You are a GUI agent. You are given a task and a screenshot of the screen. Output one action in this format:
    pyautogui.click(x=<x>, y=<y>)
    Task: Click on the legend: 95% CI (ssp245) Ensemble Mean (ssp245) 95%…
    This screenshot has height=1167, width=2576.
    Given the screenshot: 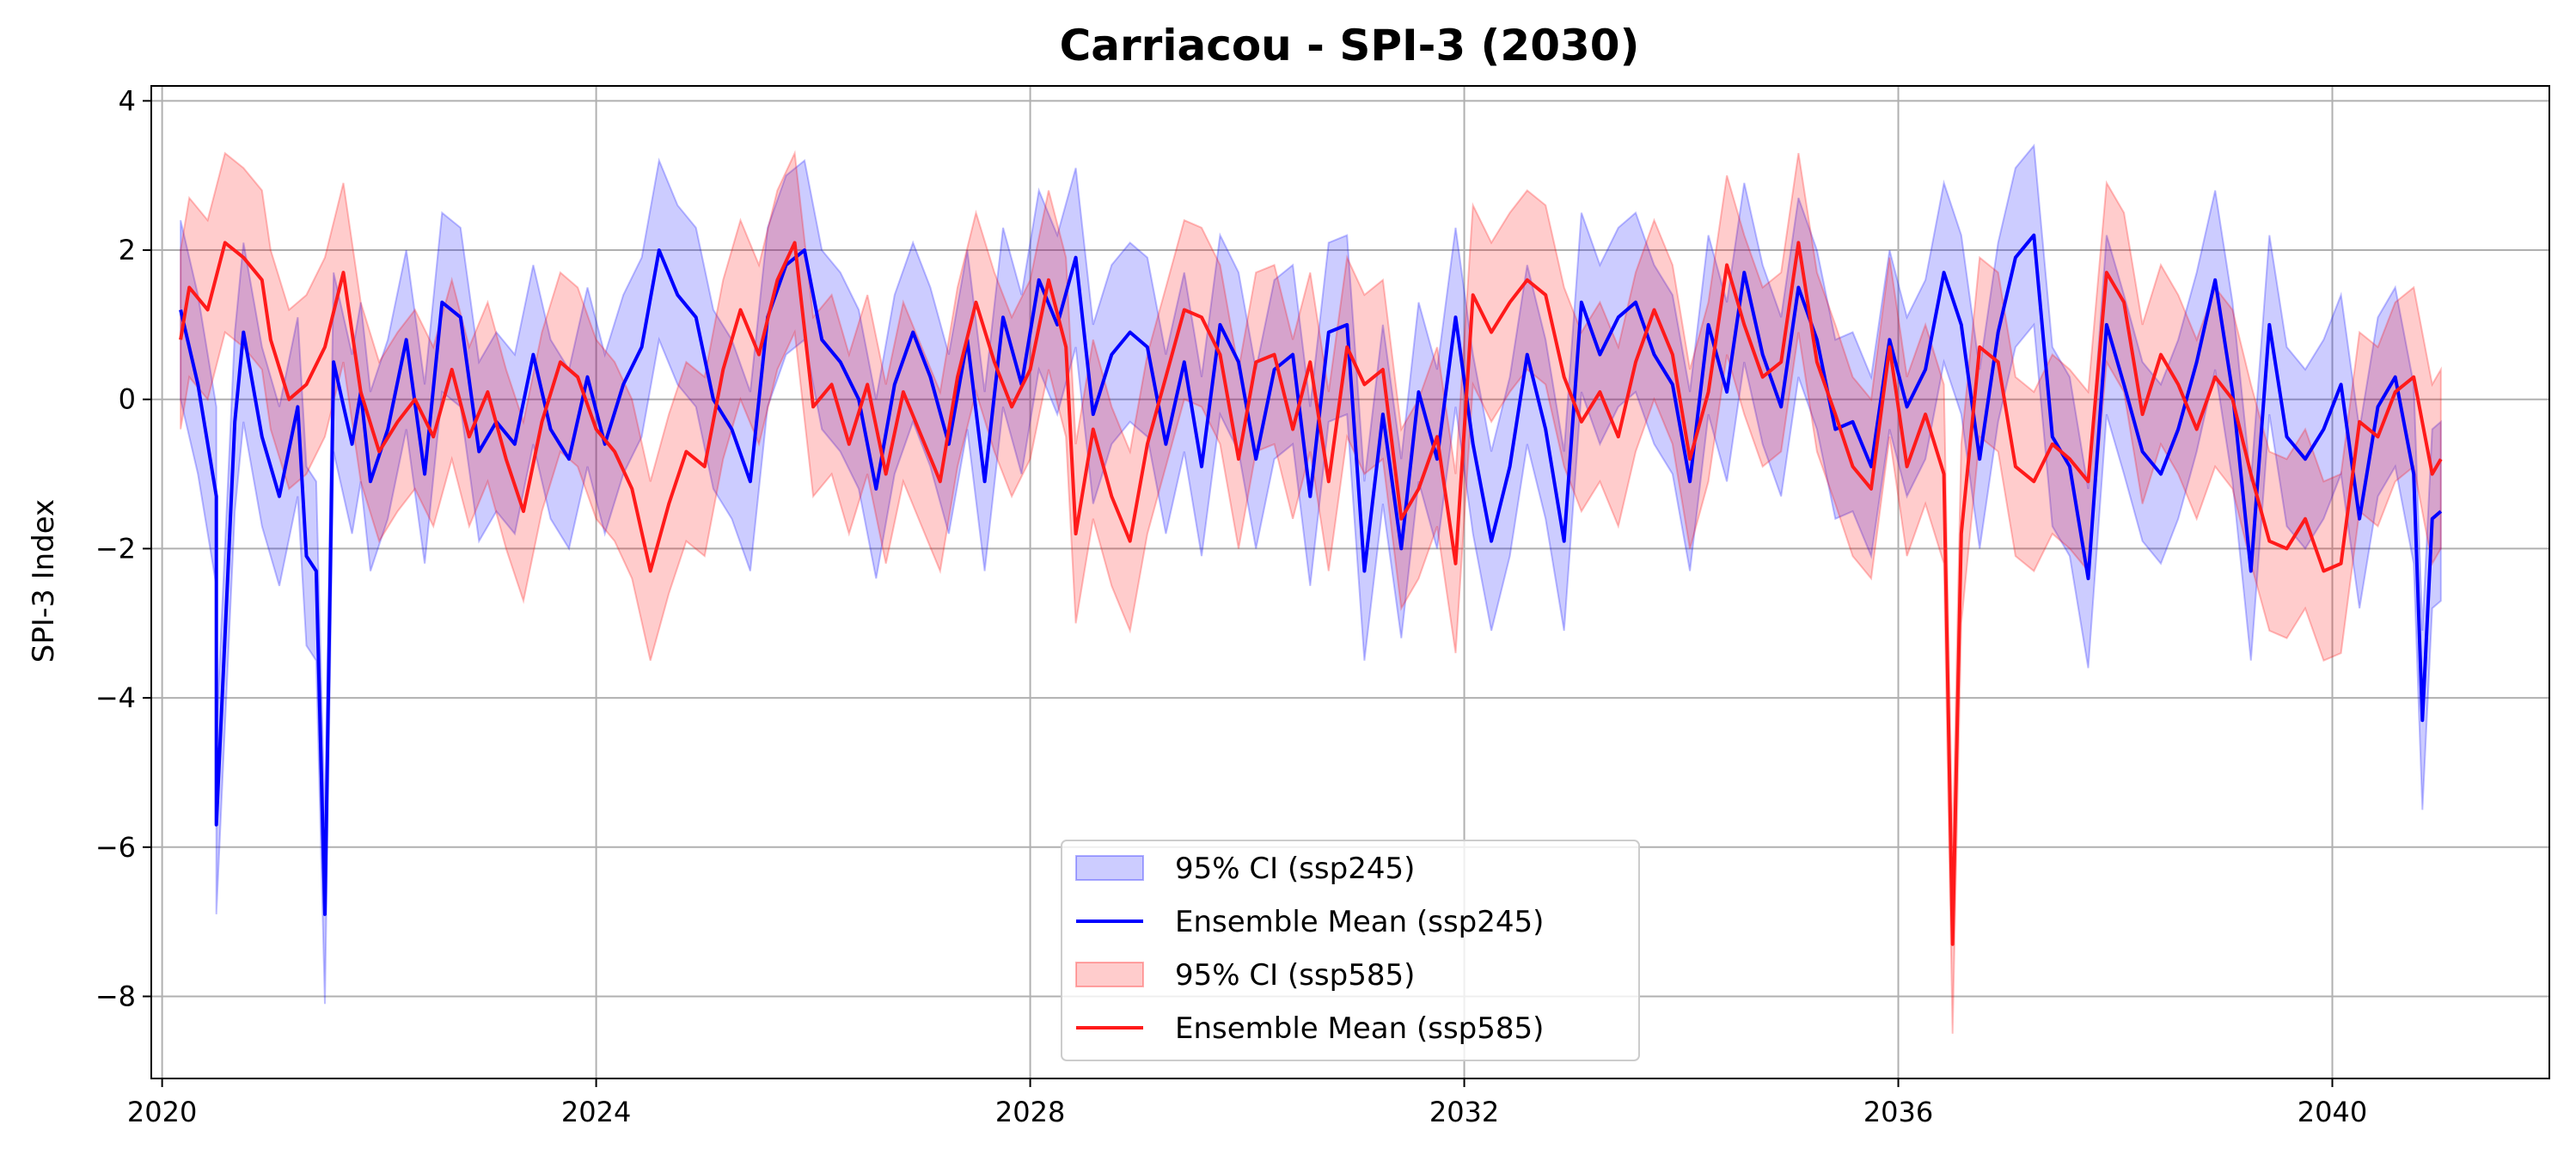 What is the action you would take?
    pyautogui.click(x=1350, y=950)
    